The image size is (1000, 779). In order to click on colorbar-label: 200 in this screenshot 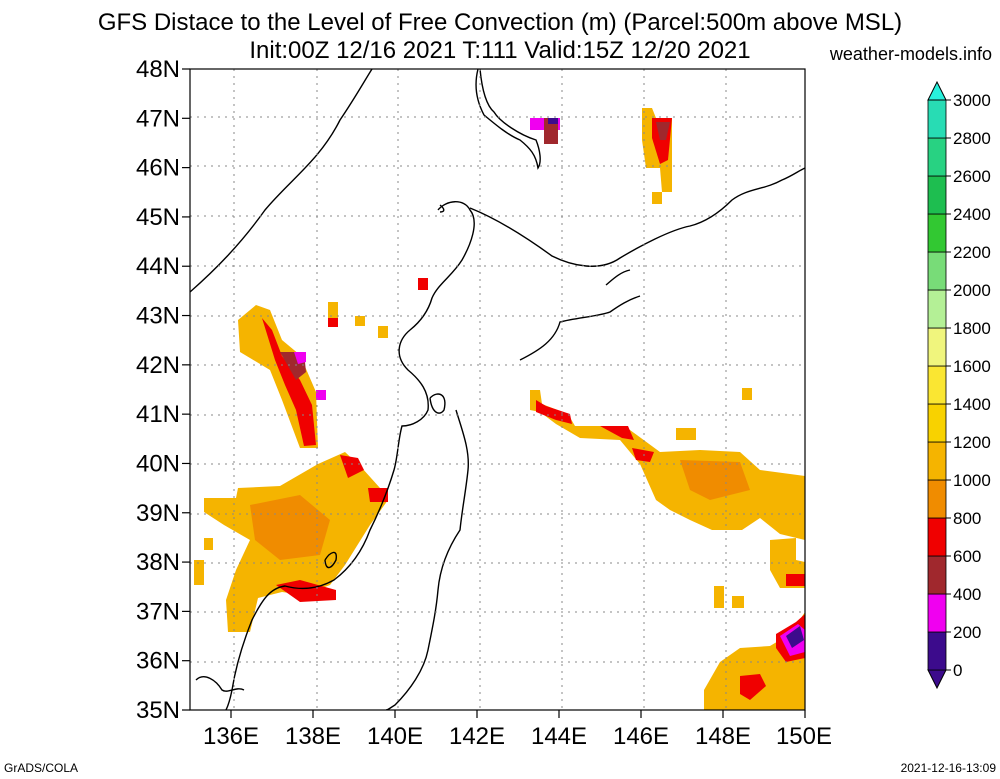, I will do `click(967, 632)`.